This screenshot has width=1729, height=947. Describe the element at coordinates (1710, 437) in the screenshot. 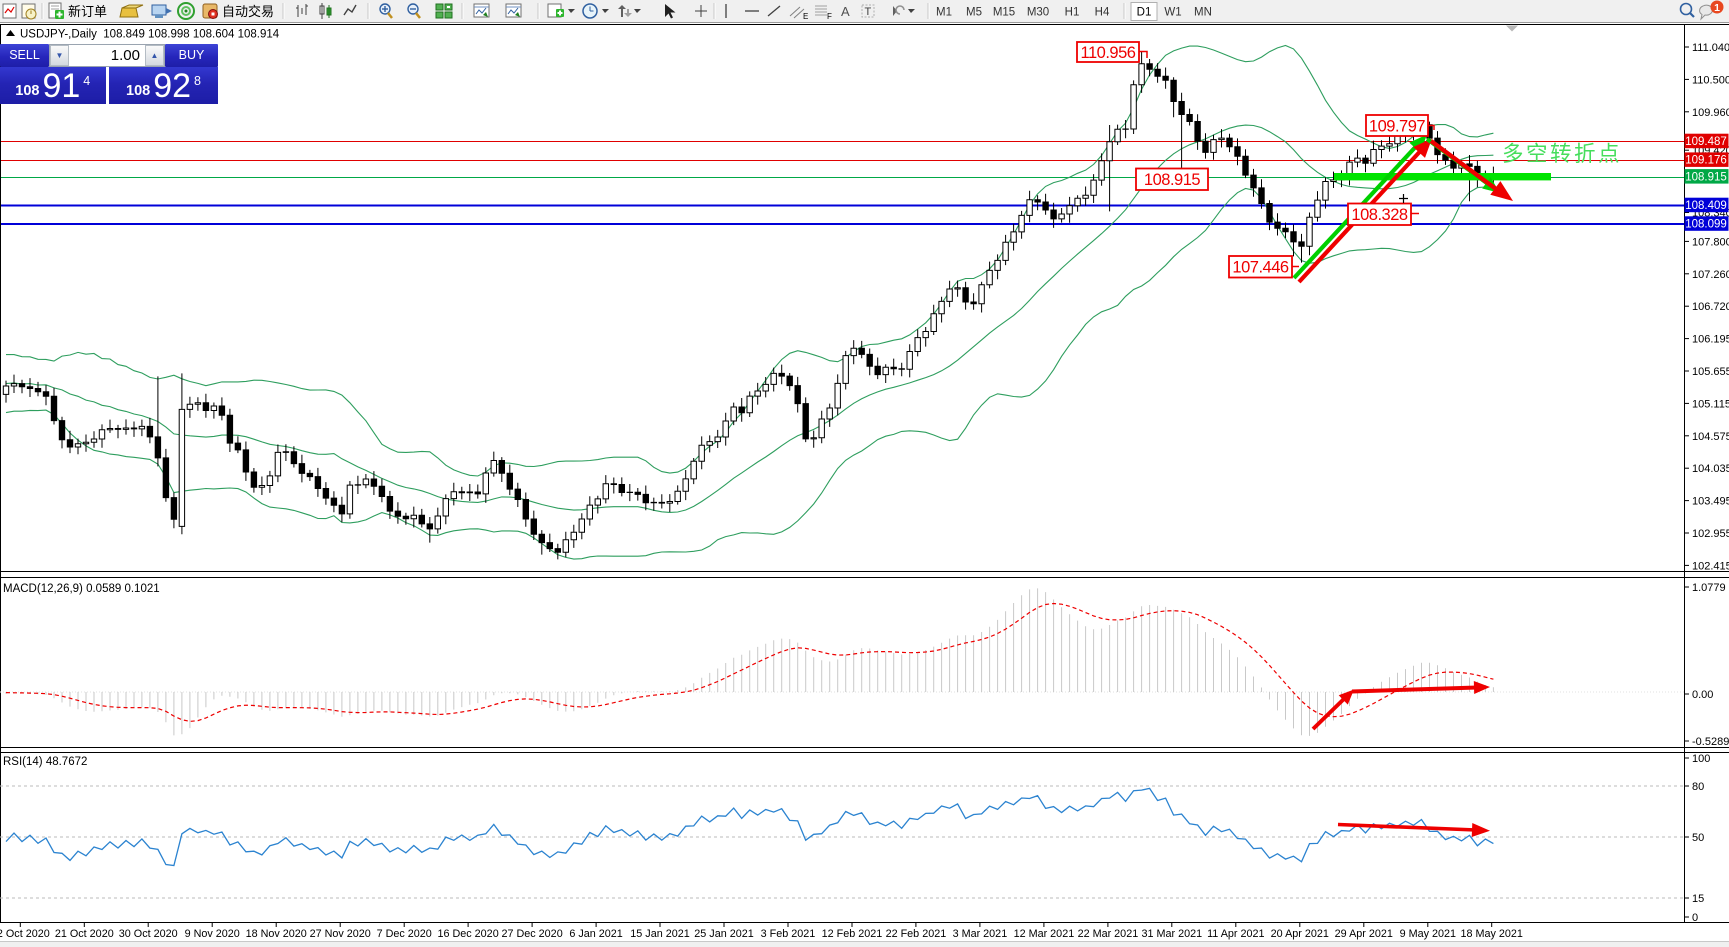

I see `svg-text: 104.575` at that location.